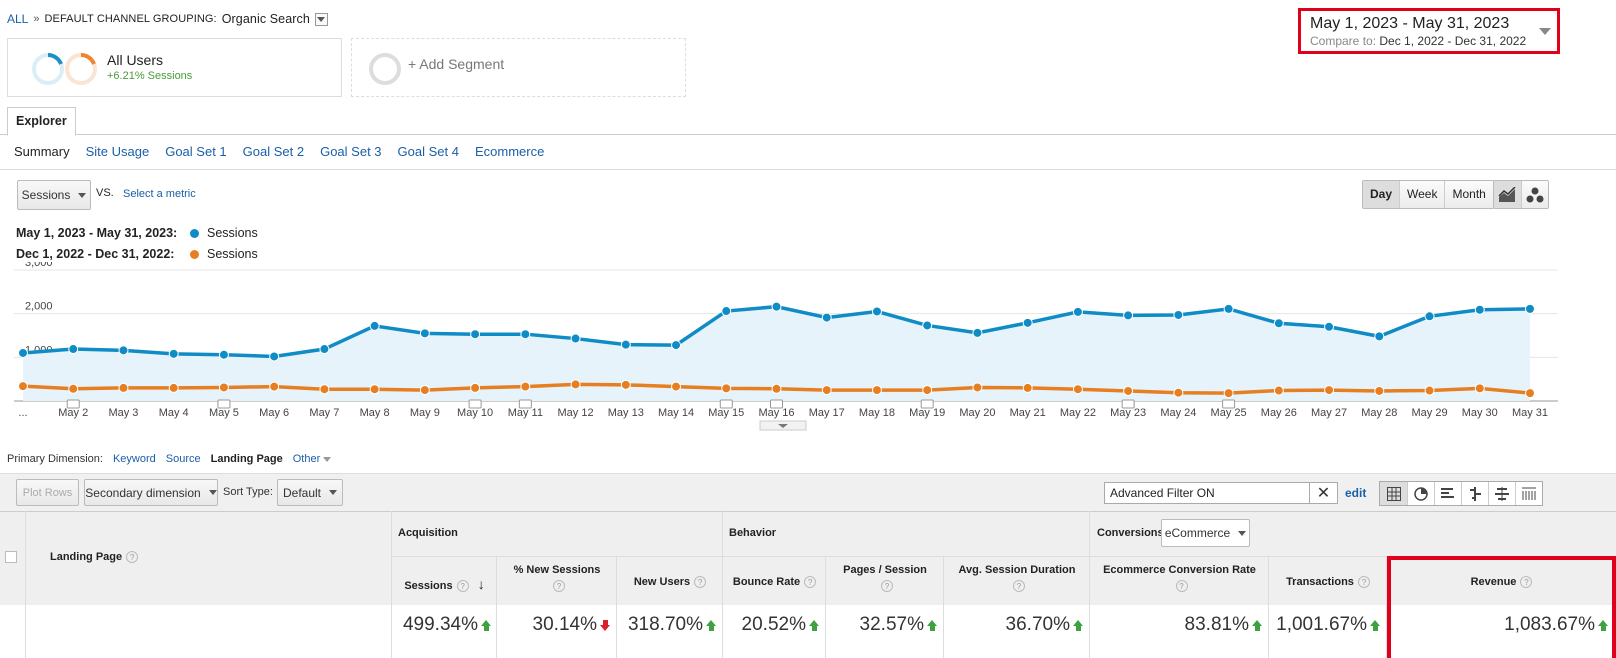 The height and width of the screenshot is (658, 1616). What do you see at coordinates (159, 194) in the screenshot?
I see `select-metric-link: Select a metric` at bounding box center [159, 194].